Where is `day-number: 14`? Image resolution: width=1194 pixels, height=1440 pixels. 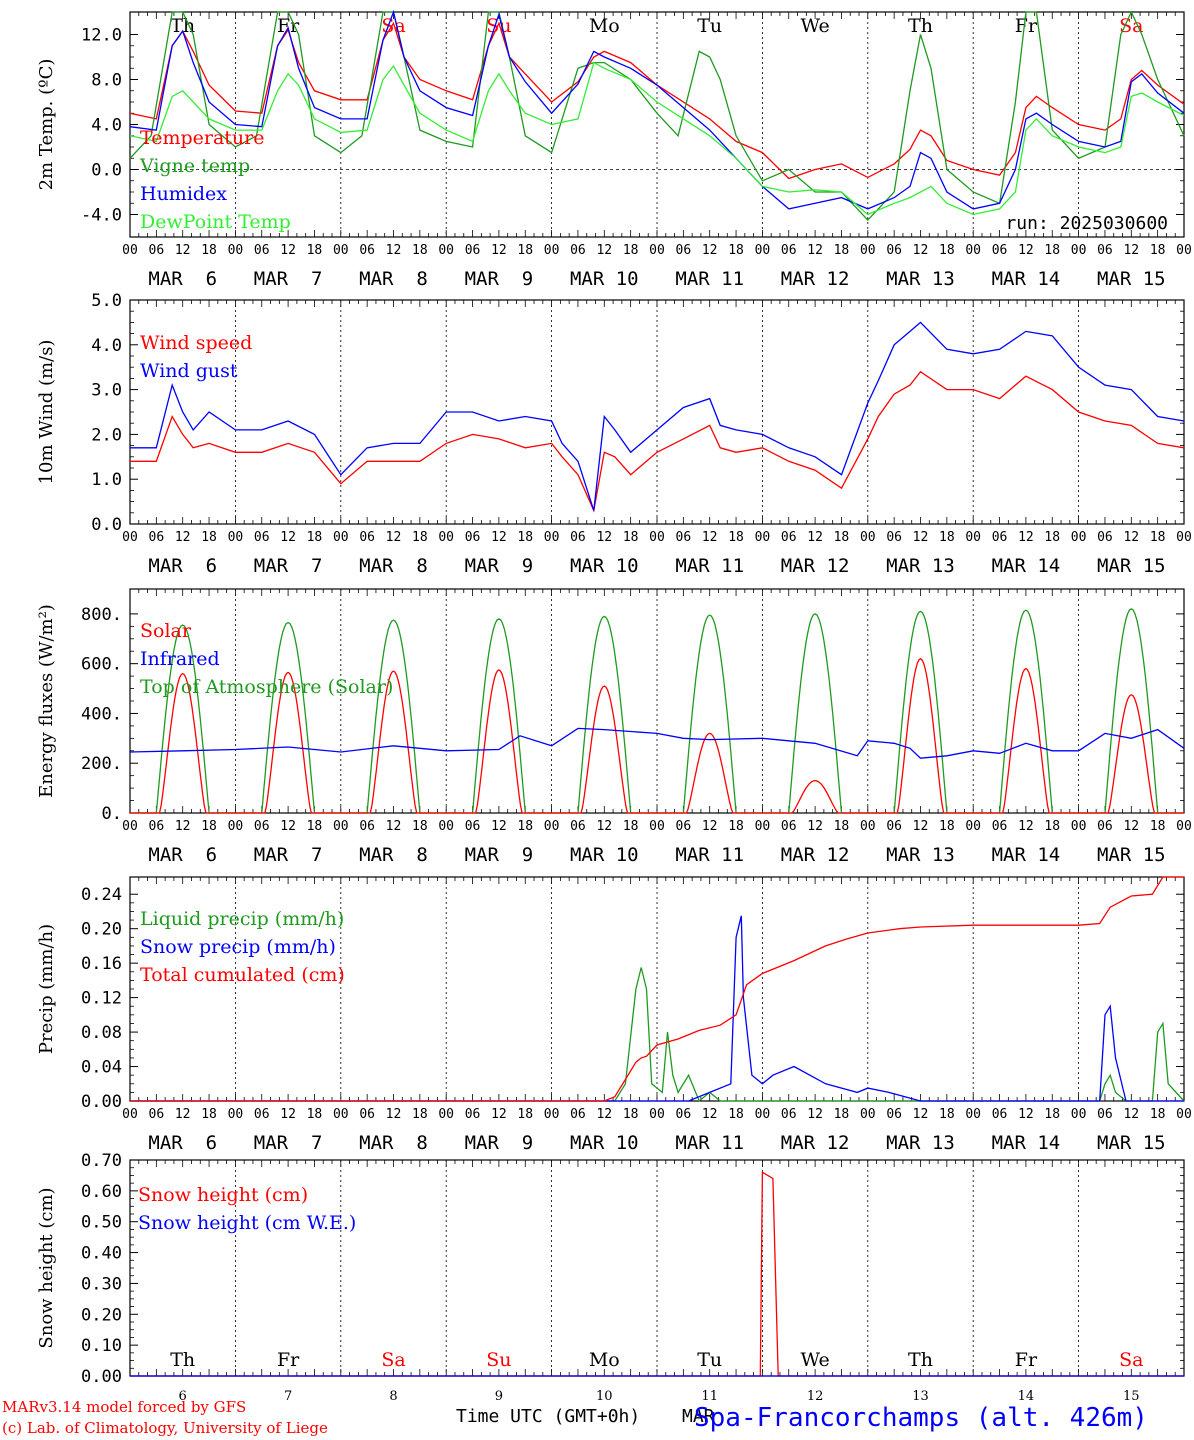 day-number: 14 is located at coordinates (1026, 1396).